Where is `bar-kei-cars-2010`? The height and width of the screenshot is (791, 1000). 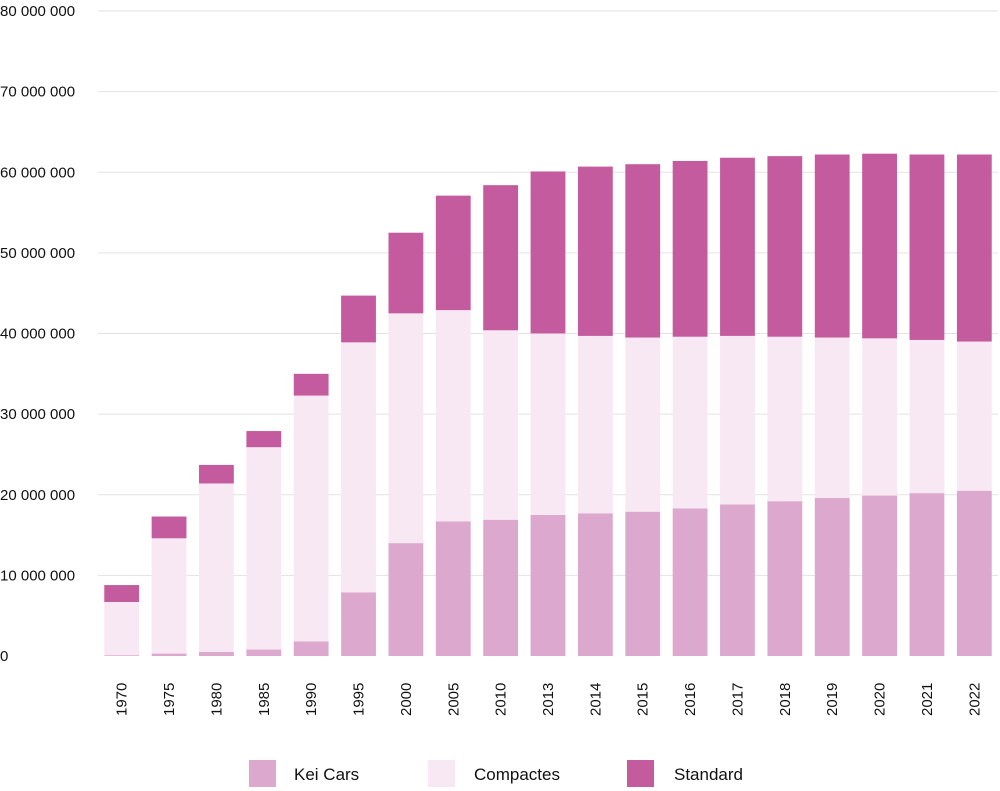
bar-kei-cars-2010 is located at coordinates (501, 587).